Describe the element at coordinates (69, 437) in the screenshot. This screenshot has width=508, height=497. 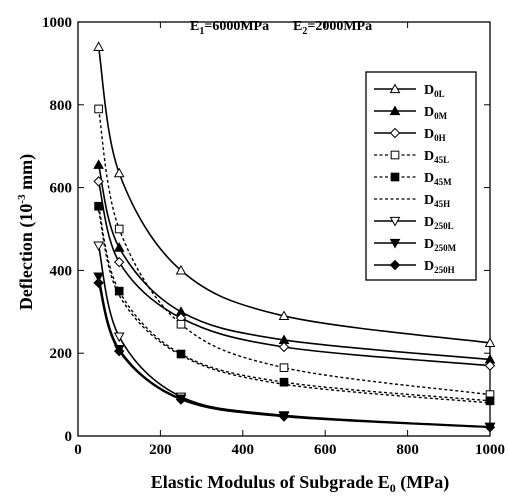
I see `y-tick-label: 0` at that location.